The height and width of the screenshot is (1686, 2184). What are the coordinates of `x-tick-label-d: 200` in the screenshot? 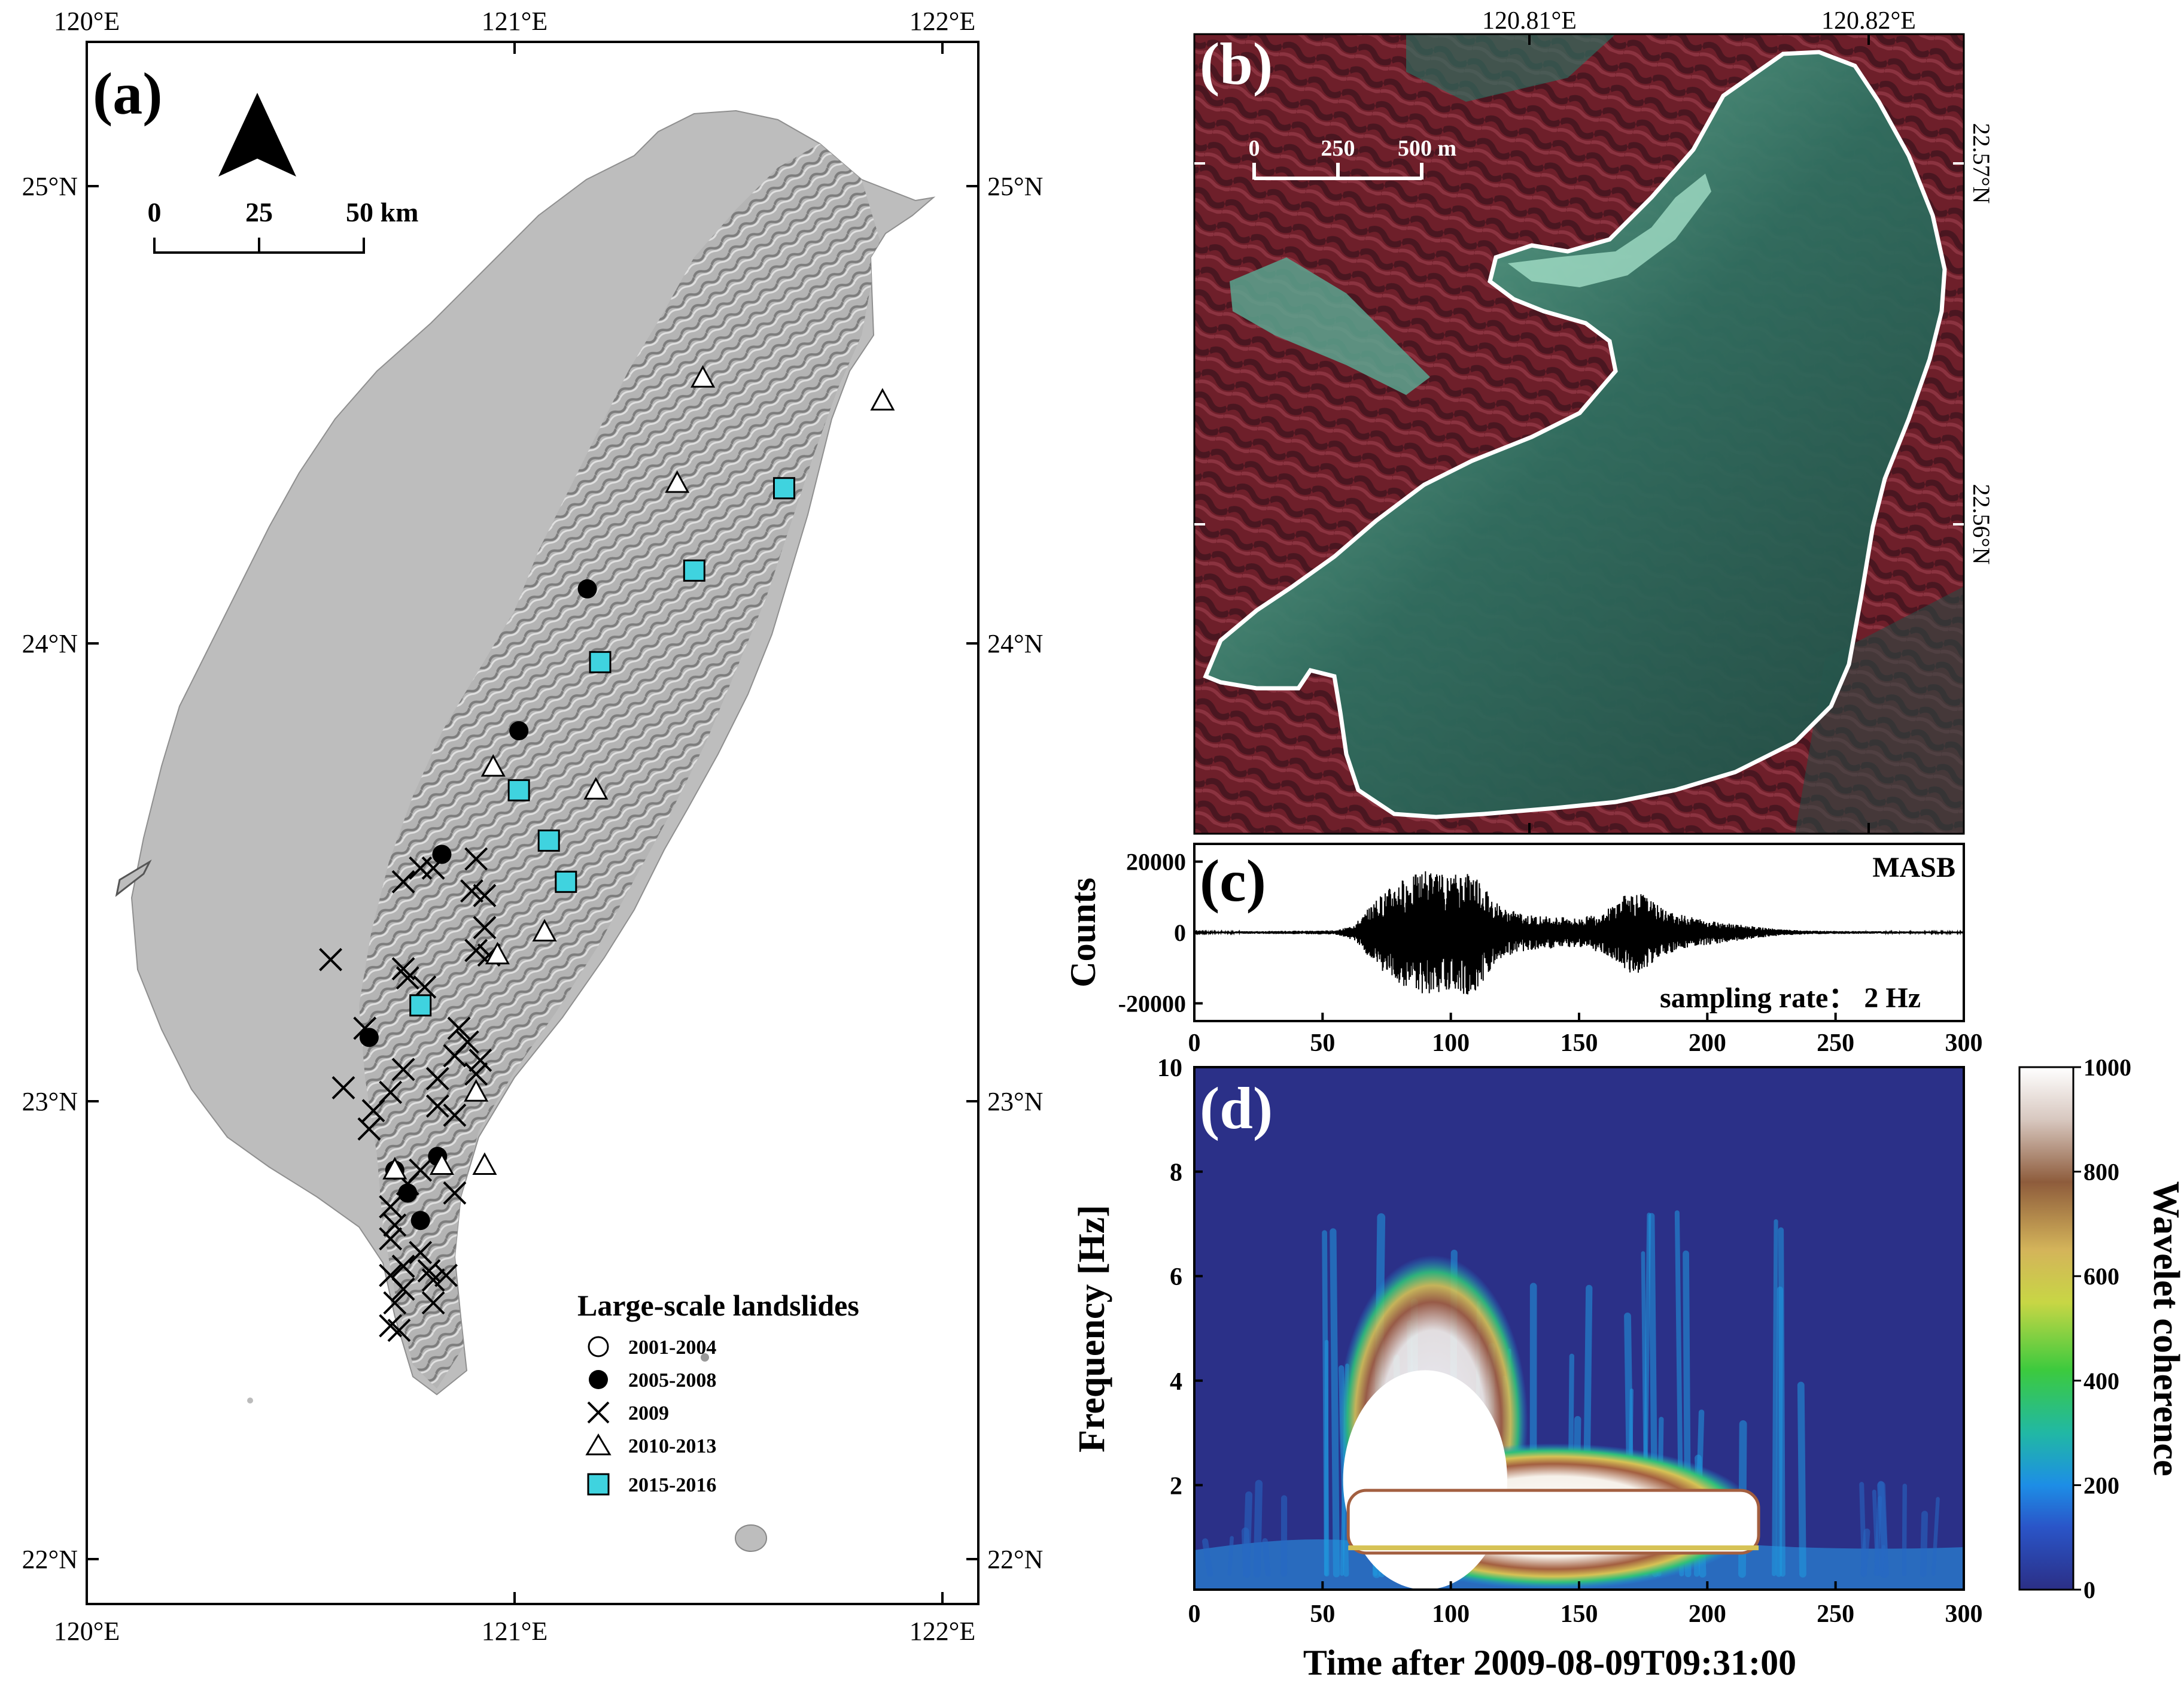 It's located at (1707, 1614).